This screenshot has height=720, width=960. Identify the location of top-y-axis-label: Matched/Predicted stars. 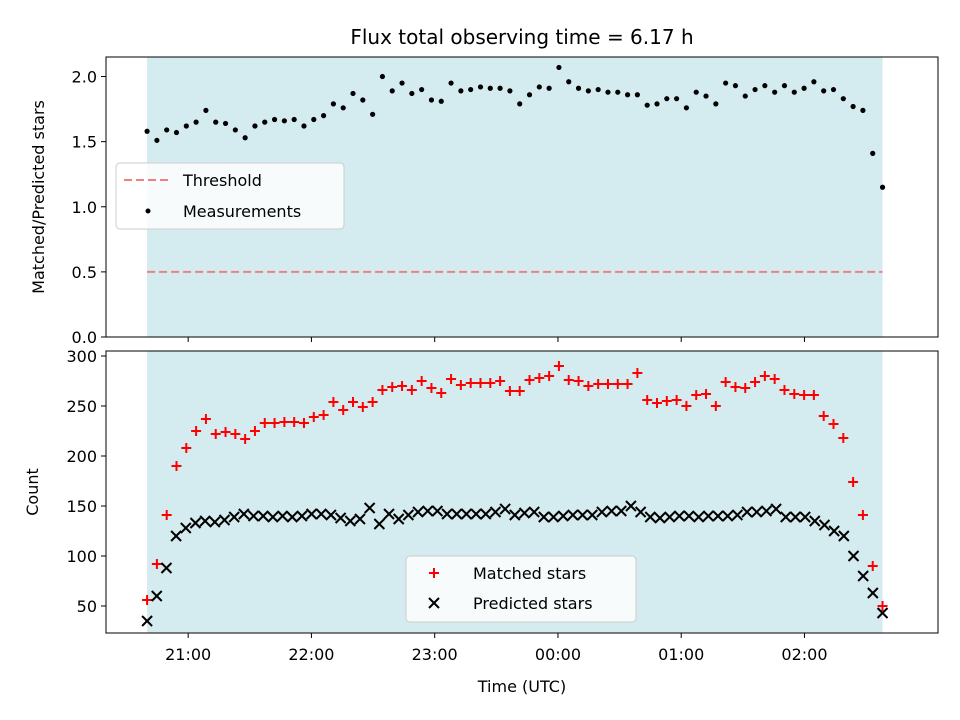
(38, 197).